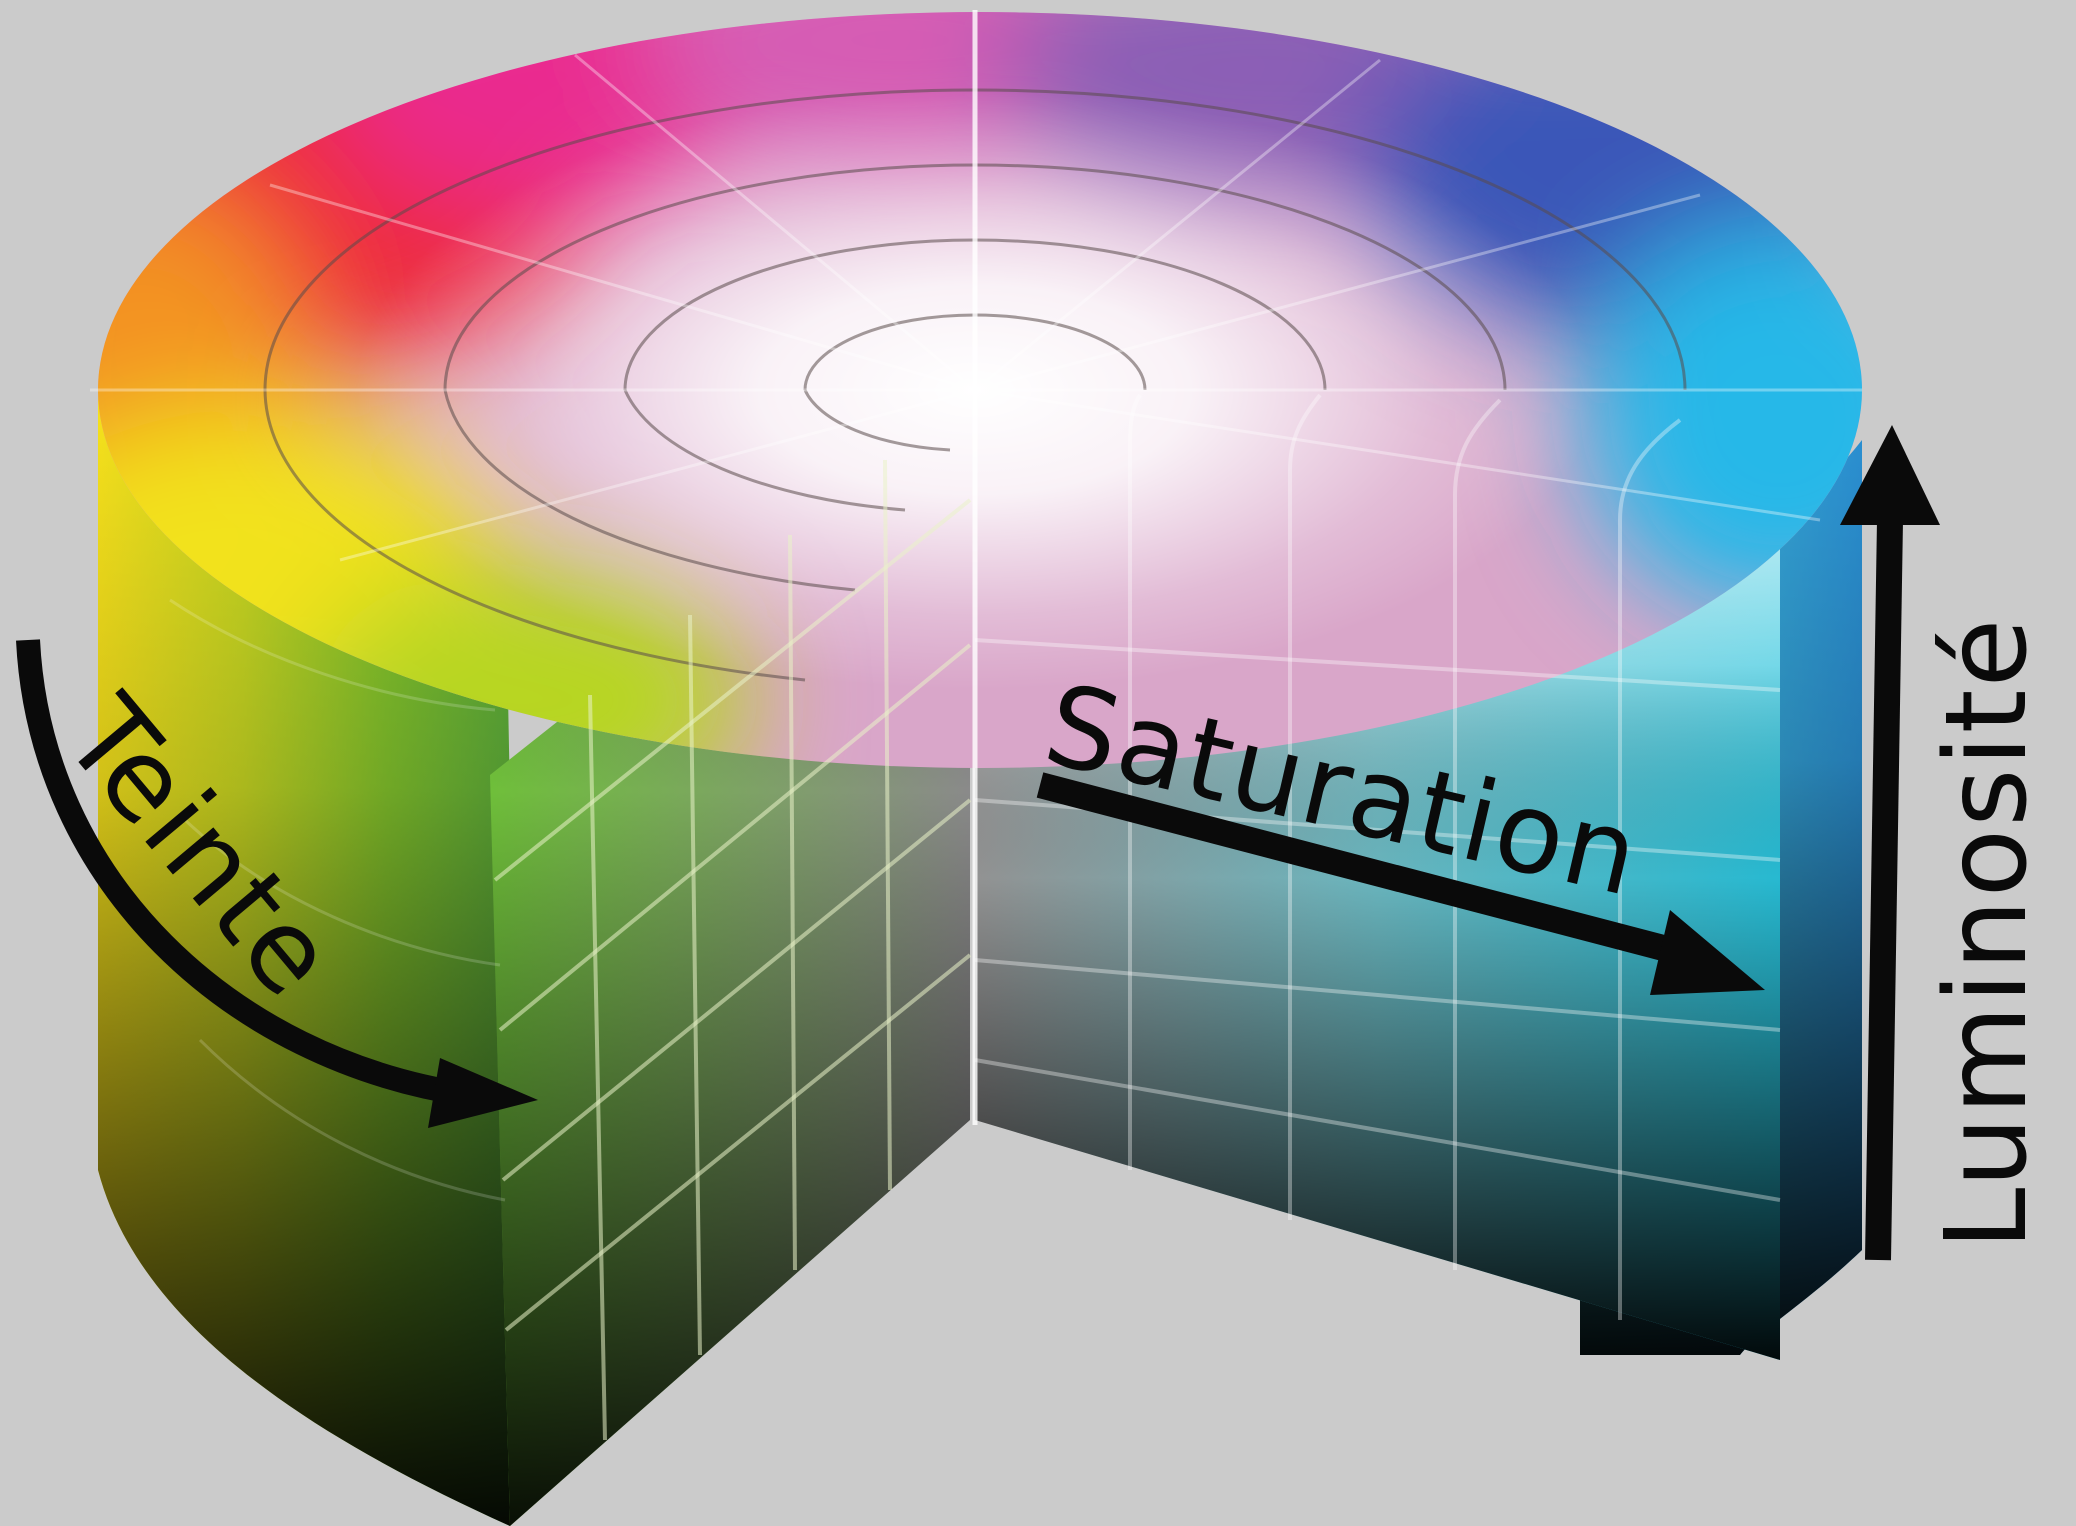  What do you see at coordinates (1987, 933) in the screenshot?
I see `lightness-label: Luminosité` at bounding box center [1987, 933].